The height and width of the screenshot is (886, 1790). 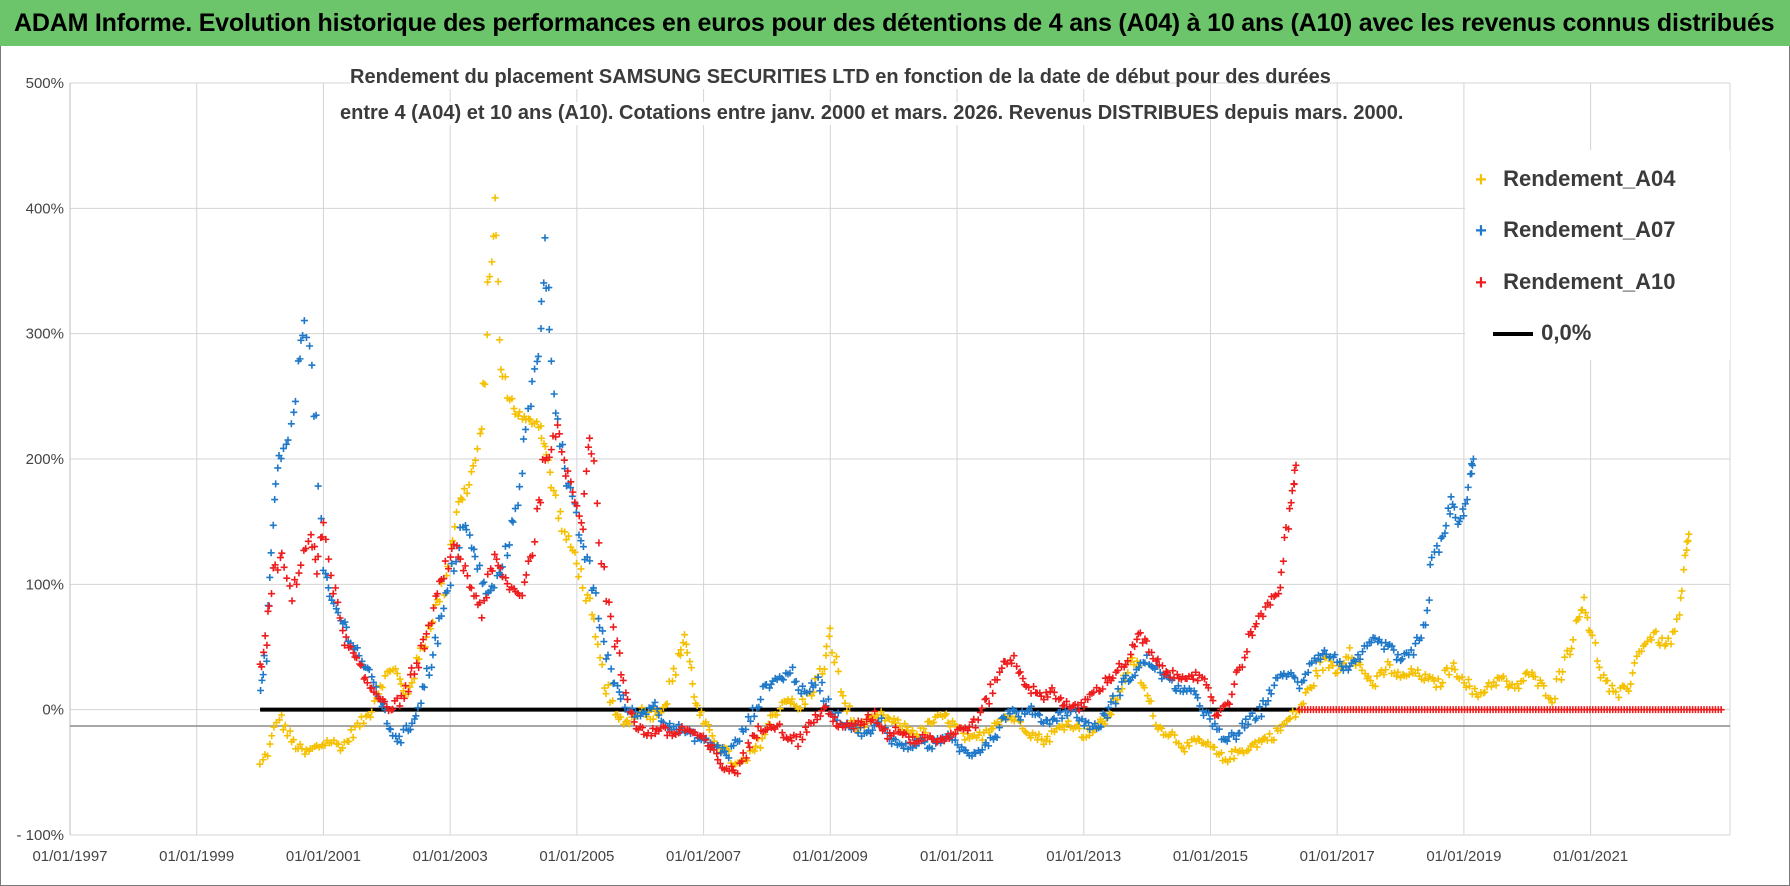 I want to click on x-tick-label: 01/01/2003, so click(x=450, y=856).